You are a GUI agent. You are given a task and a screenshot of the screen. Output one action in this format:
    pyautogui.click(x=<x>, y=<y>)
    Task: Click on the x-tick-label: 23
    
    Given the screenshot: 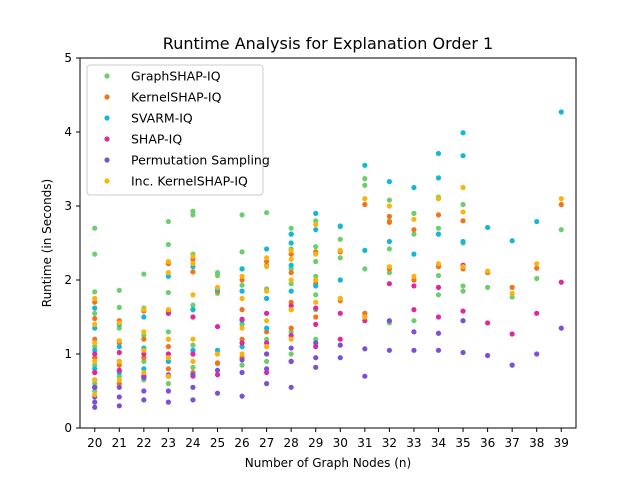 What is the action you would take?
    pyautogui.click(x=168, y=443)
    